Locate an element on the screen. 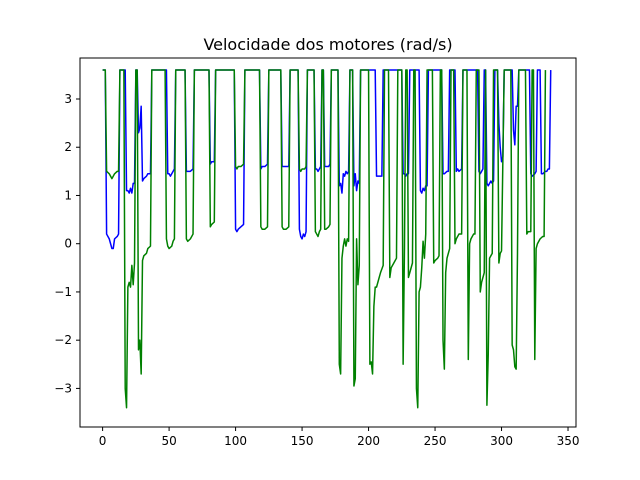  y-axis: −3 −2 −1 0 1 2 3 is located at coordinates (67, 243).